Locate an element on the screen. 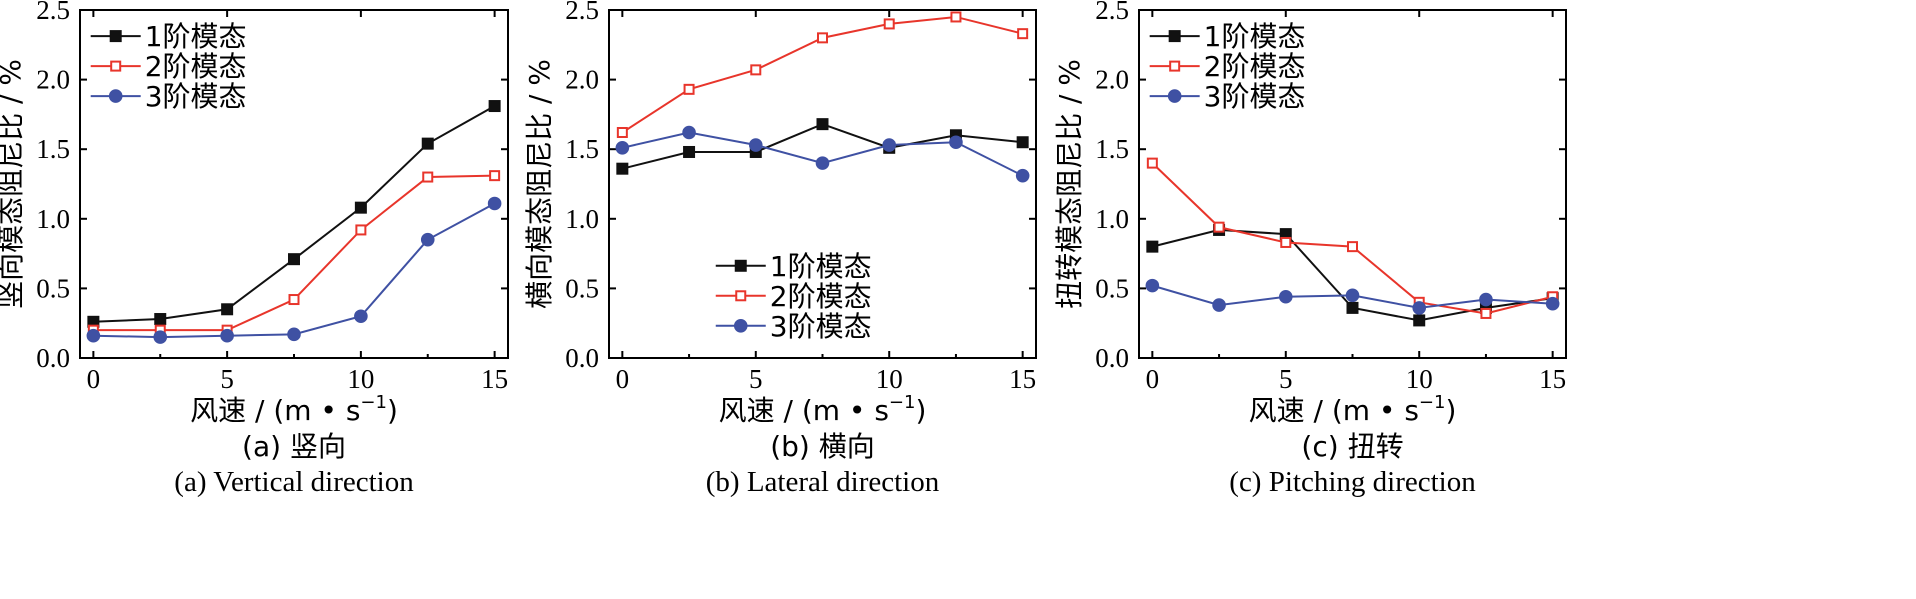 This screenshot has height=599, width=1916. caption-cn: (c) 扭转 is located at coordinates (1352, 446).